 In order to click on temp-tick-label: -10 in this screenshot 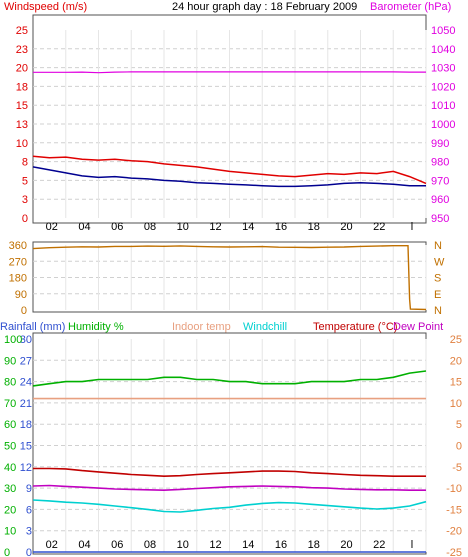, I will do `click(454, 489)`.